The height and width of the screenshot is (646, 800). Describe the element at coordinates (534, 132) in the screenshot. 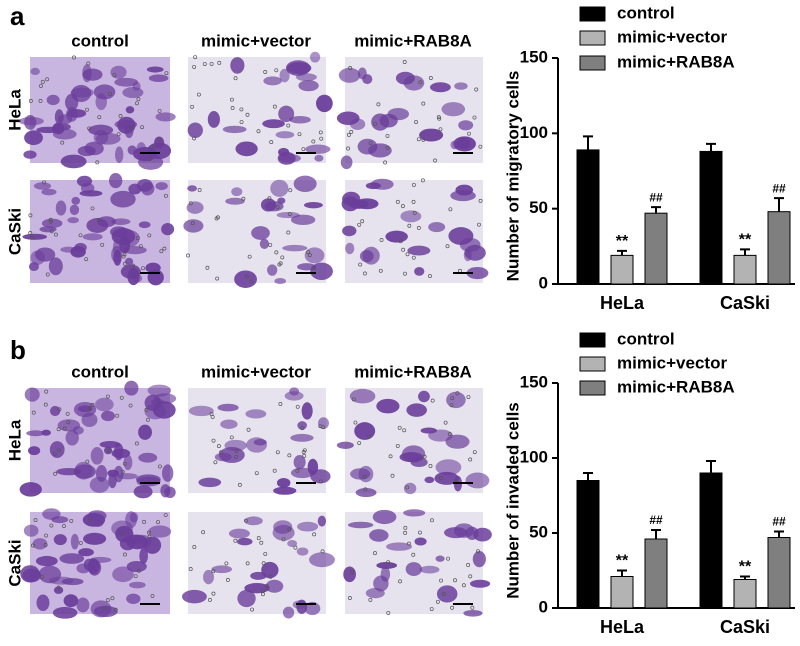

I see `y-tick-label: 100` at that location.